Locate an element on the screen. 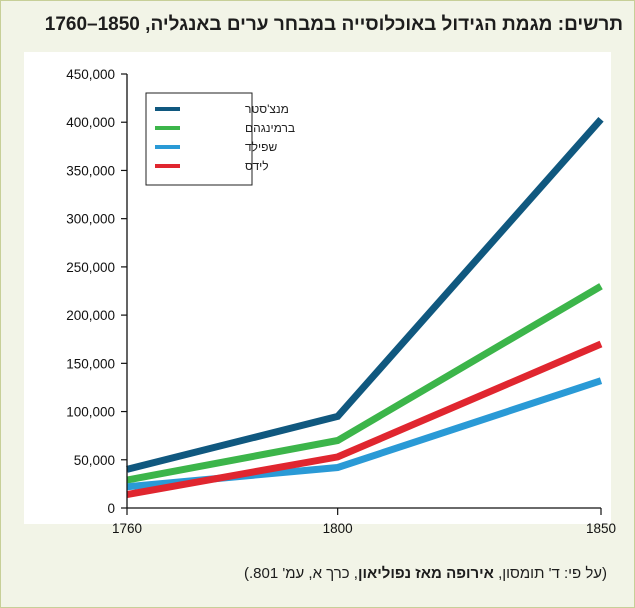 This screenshot has width=635, height=608. legend-label-4: לידס is located at coordinates (257, 166).